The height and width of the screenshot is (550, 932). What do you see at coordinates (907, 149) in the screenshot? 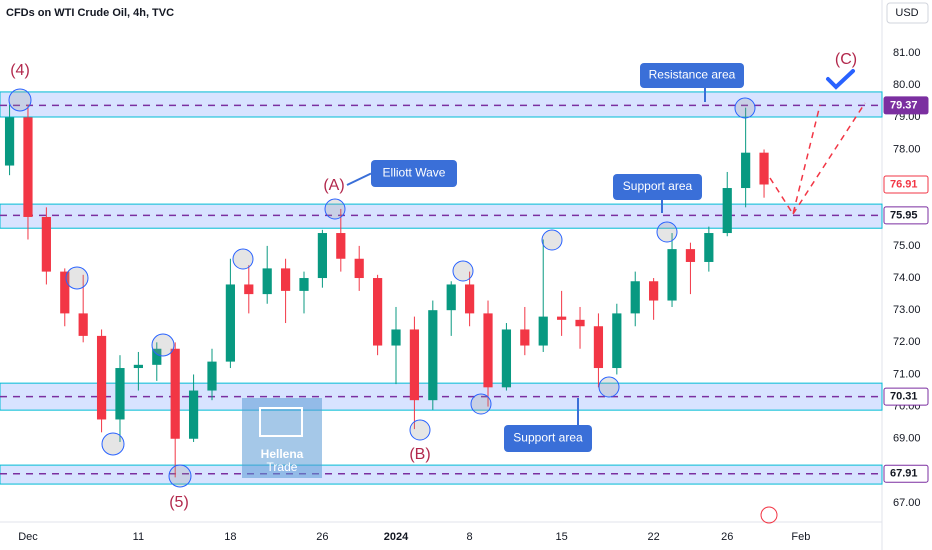
I see `y-tick-label: 78.00` at bounding box center [907, 149].